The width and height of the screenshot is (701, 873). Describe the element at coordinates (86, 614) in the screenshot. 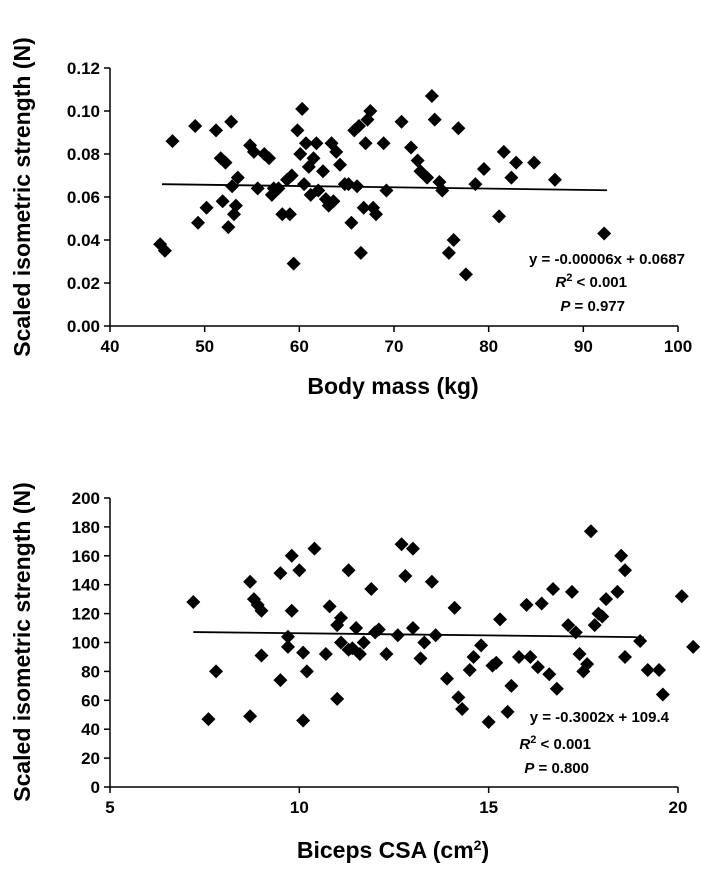

I see `y-tick-label: 120` at that location.